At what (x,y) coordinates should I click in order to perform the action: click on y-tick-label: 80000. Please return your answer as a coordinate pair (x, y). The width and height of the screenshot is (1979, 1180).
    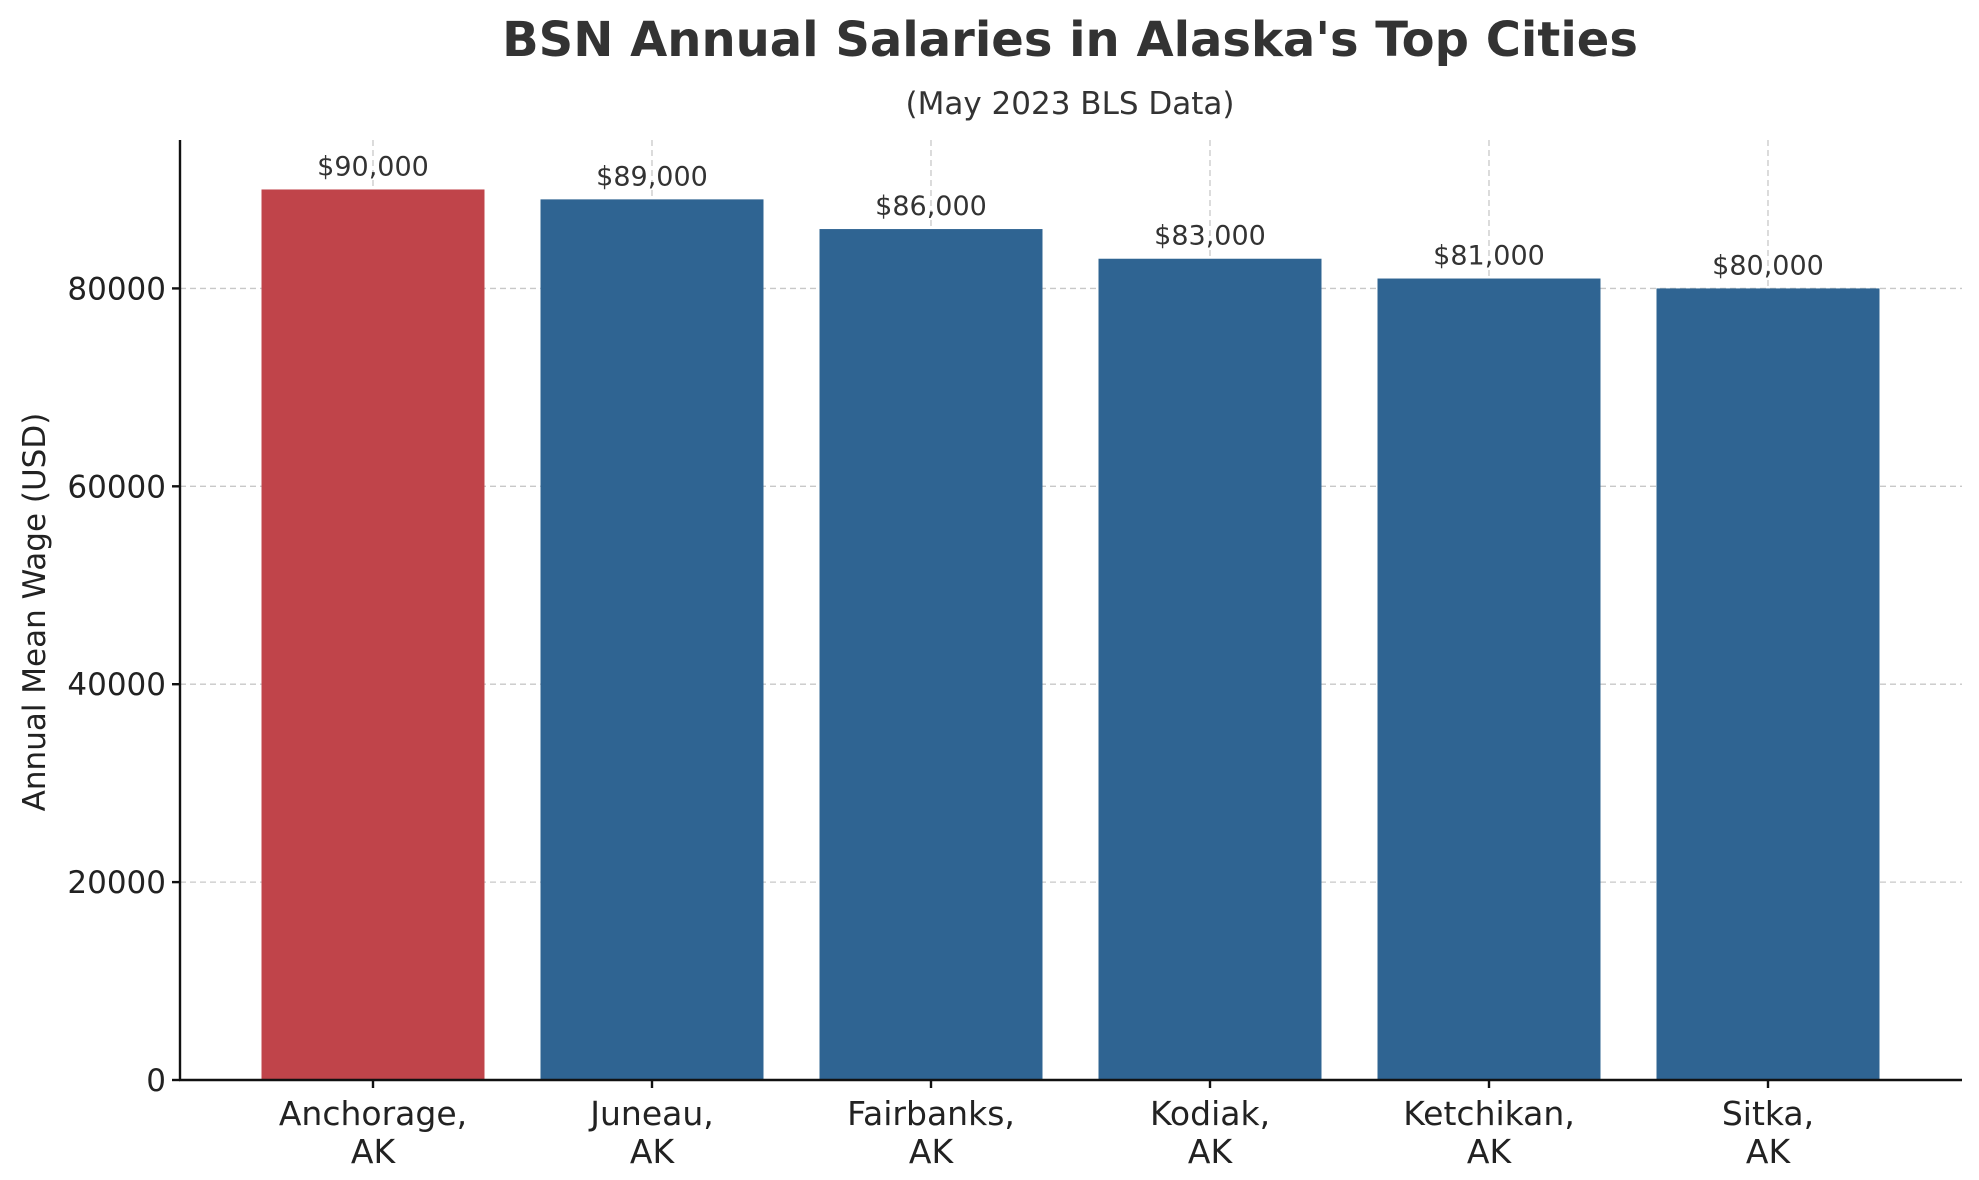
    Looking at the image, I should click on (116, 289).